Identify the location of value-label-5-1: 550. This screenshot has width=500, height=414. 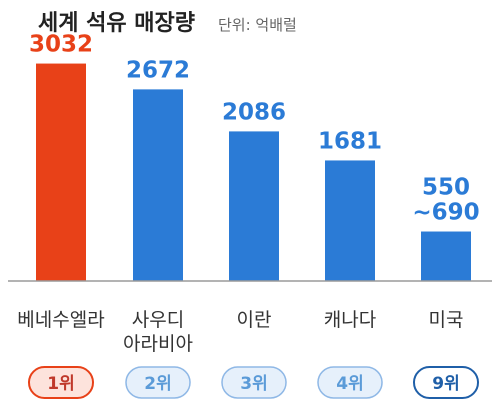
(446, 188).